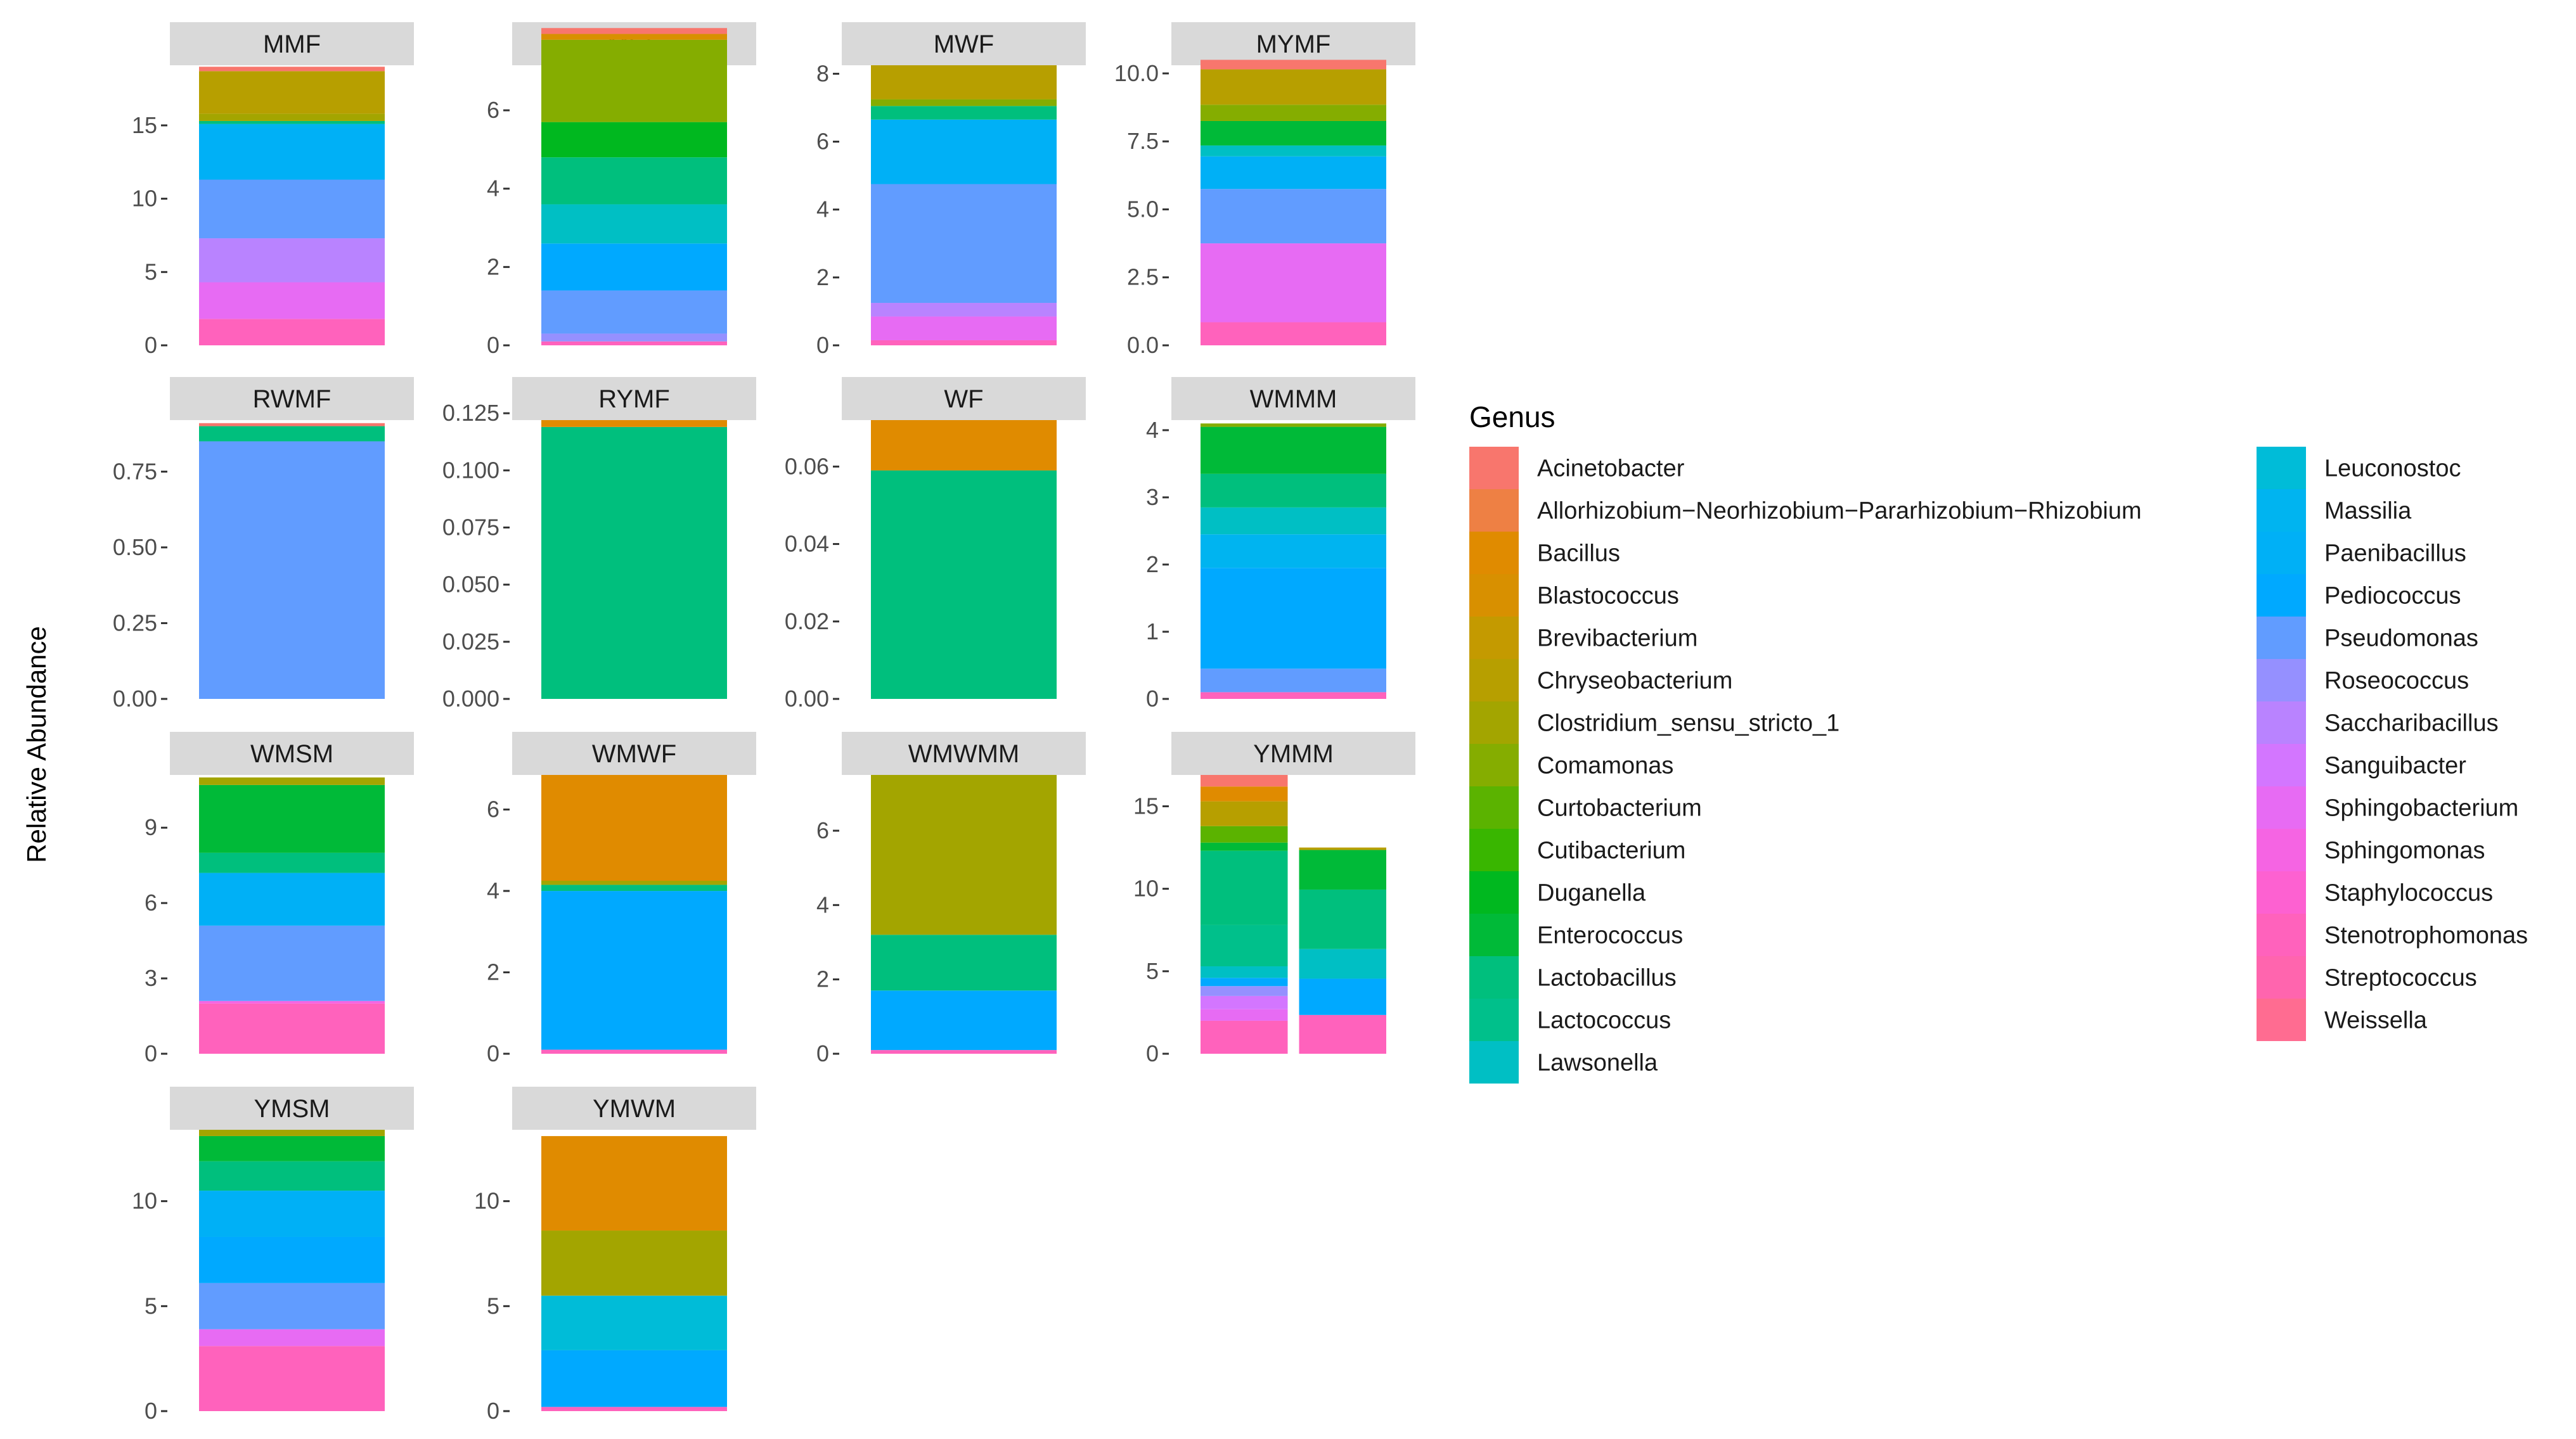 The height and width of the screenshot is (1439, 2576). What do you see at coordinates (1610, 936) in the screenshot?
I see `legend-label: Enterococcus` at bounding box center [1610, 936].